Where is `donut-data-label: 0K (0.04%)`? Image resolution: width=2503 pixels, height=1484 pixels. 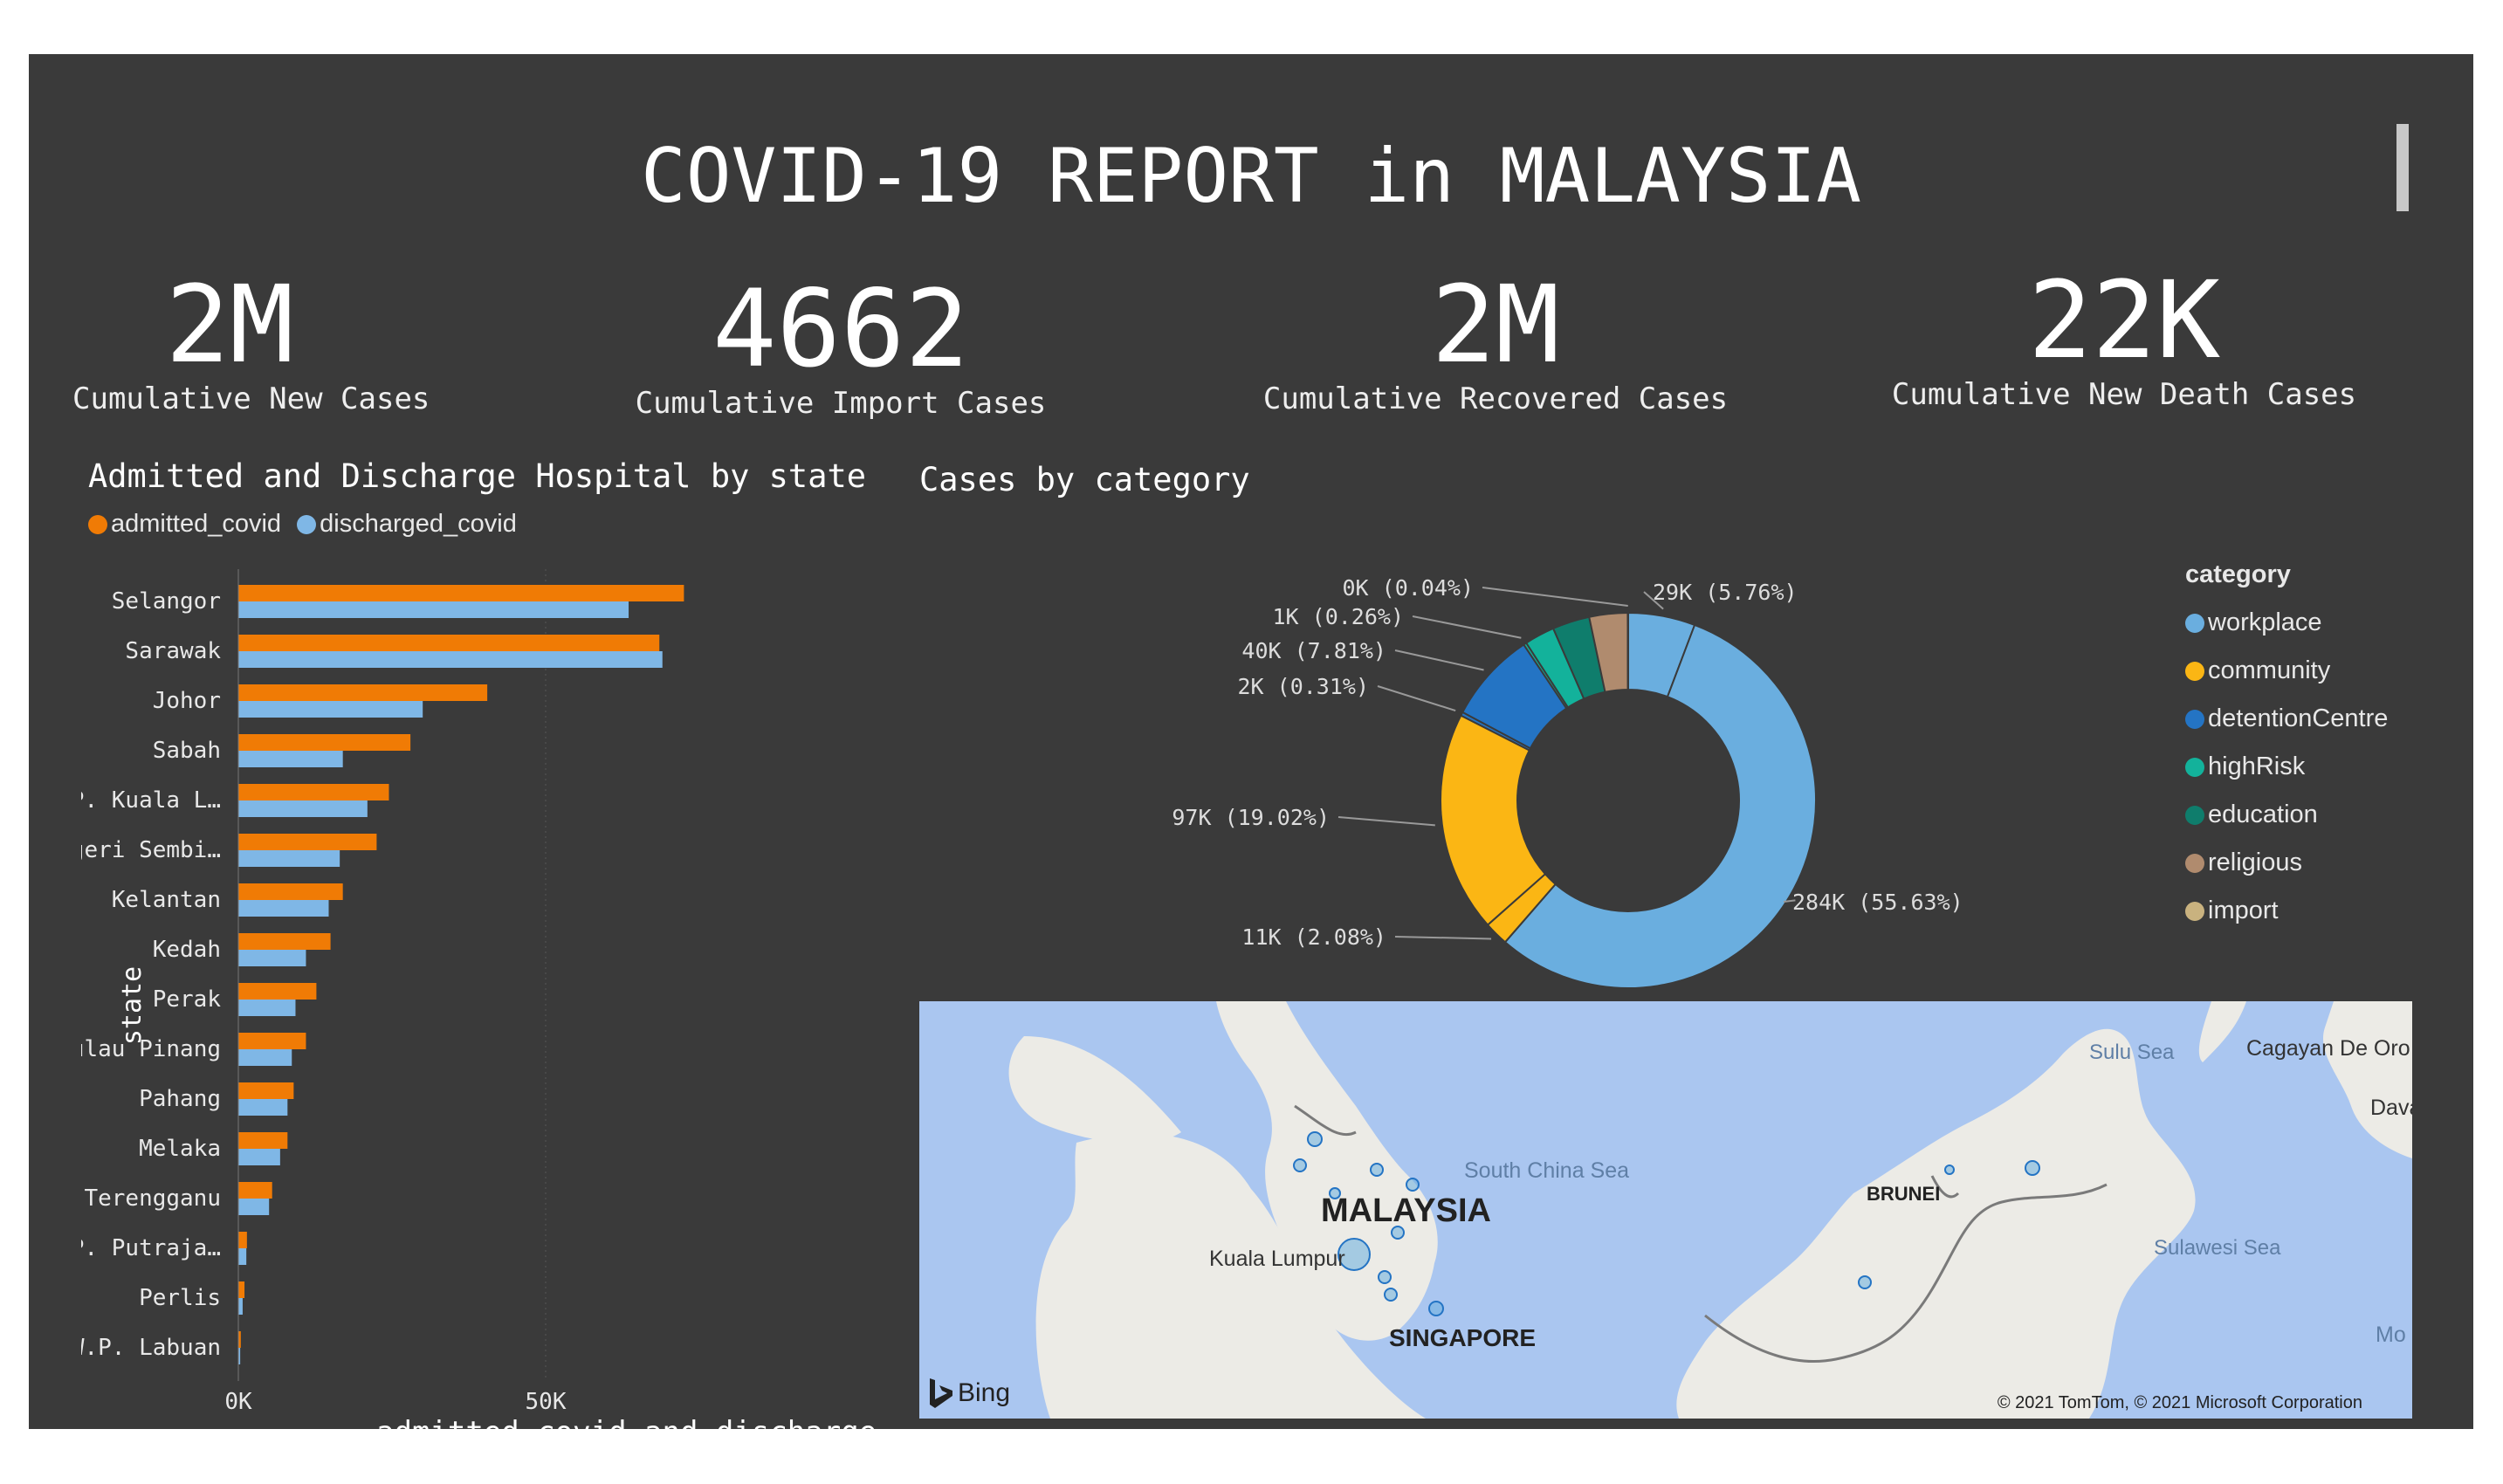 donut-data-label: 0K (0.04%) is located at coordinates (1408, 588).